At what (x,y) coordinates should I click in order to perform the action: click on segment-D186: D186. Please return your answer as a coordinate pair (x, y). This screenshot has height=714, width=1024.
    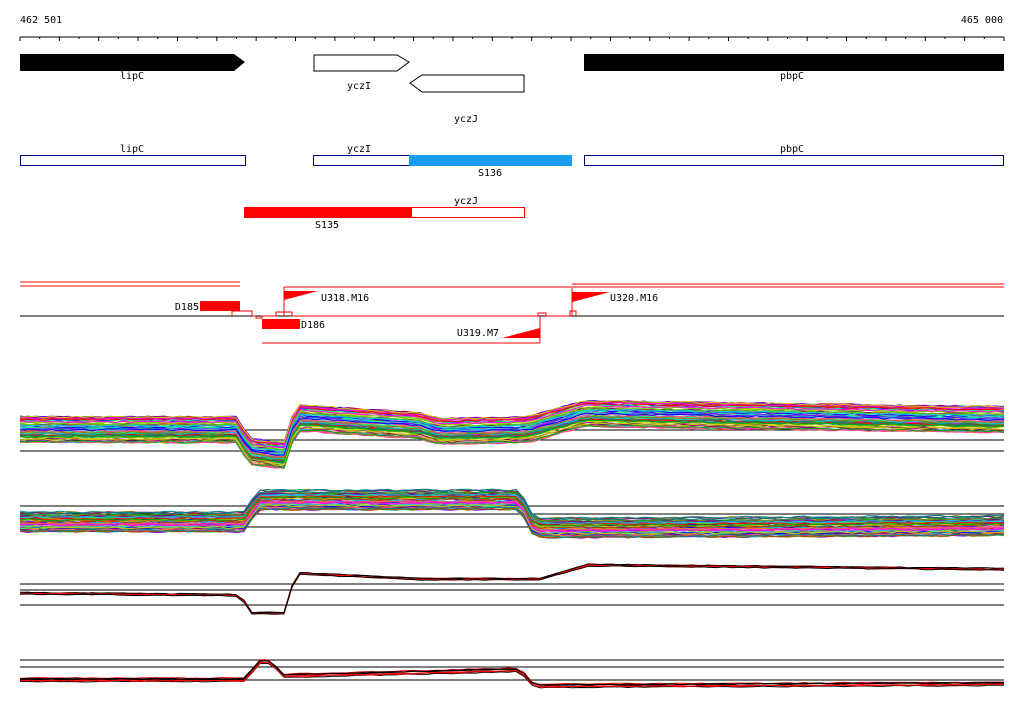
    Looking at the image, I should click on (293, 325).